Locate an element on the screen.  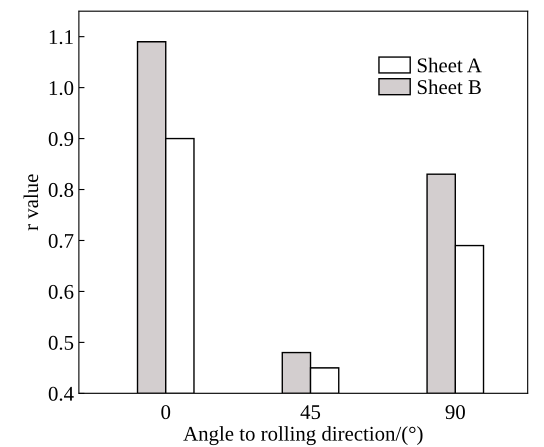
y-tick-label: 0.8 is located at coordinates (61, 190).